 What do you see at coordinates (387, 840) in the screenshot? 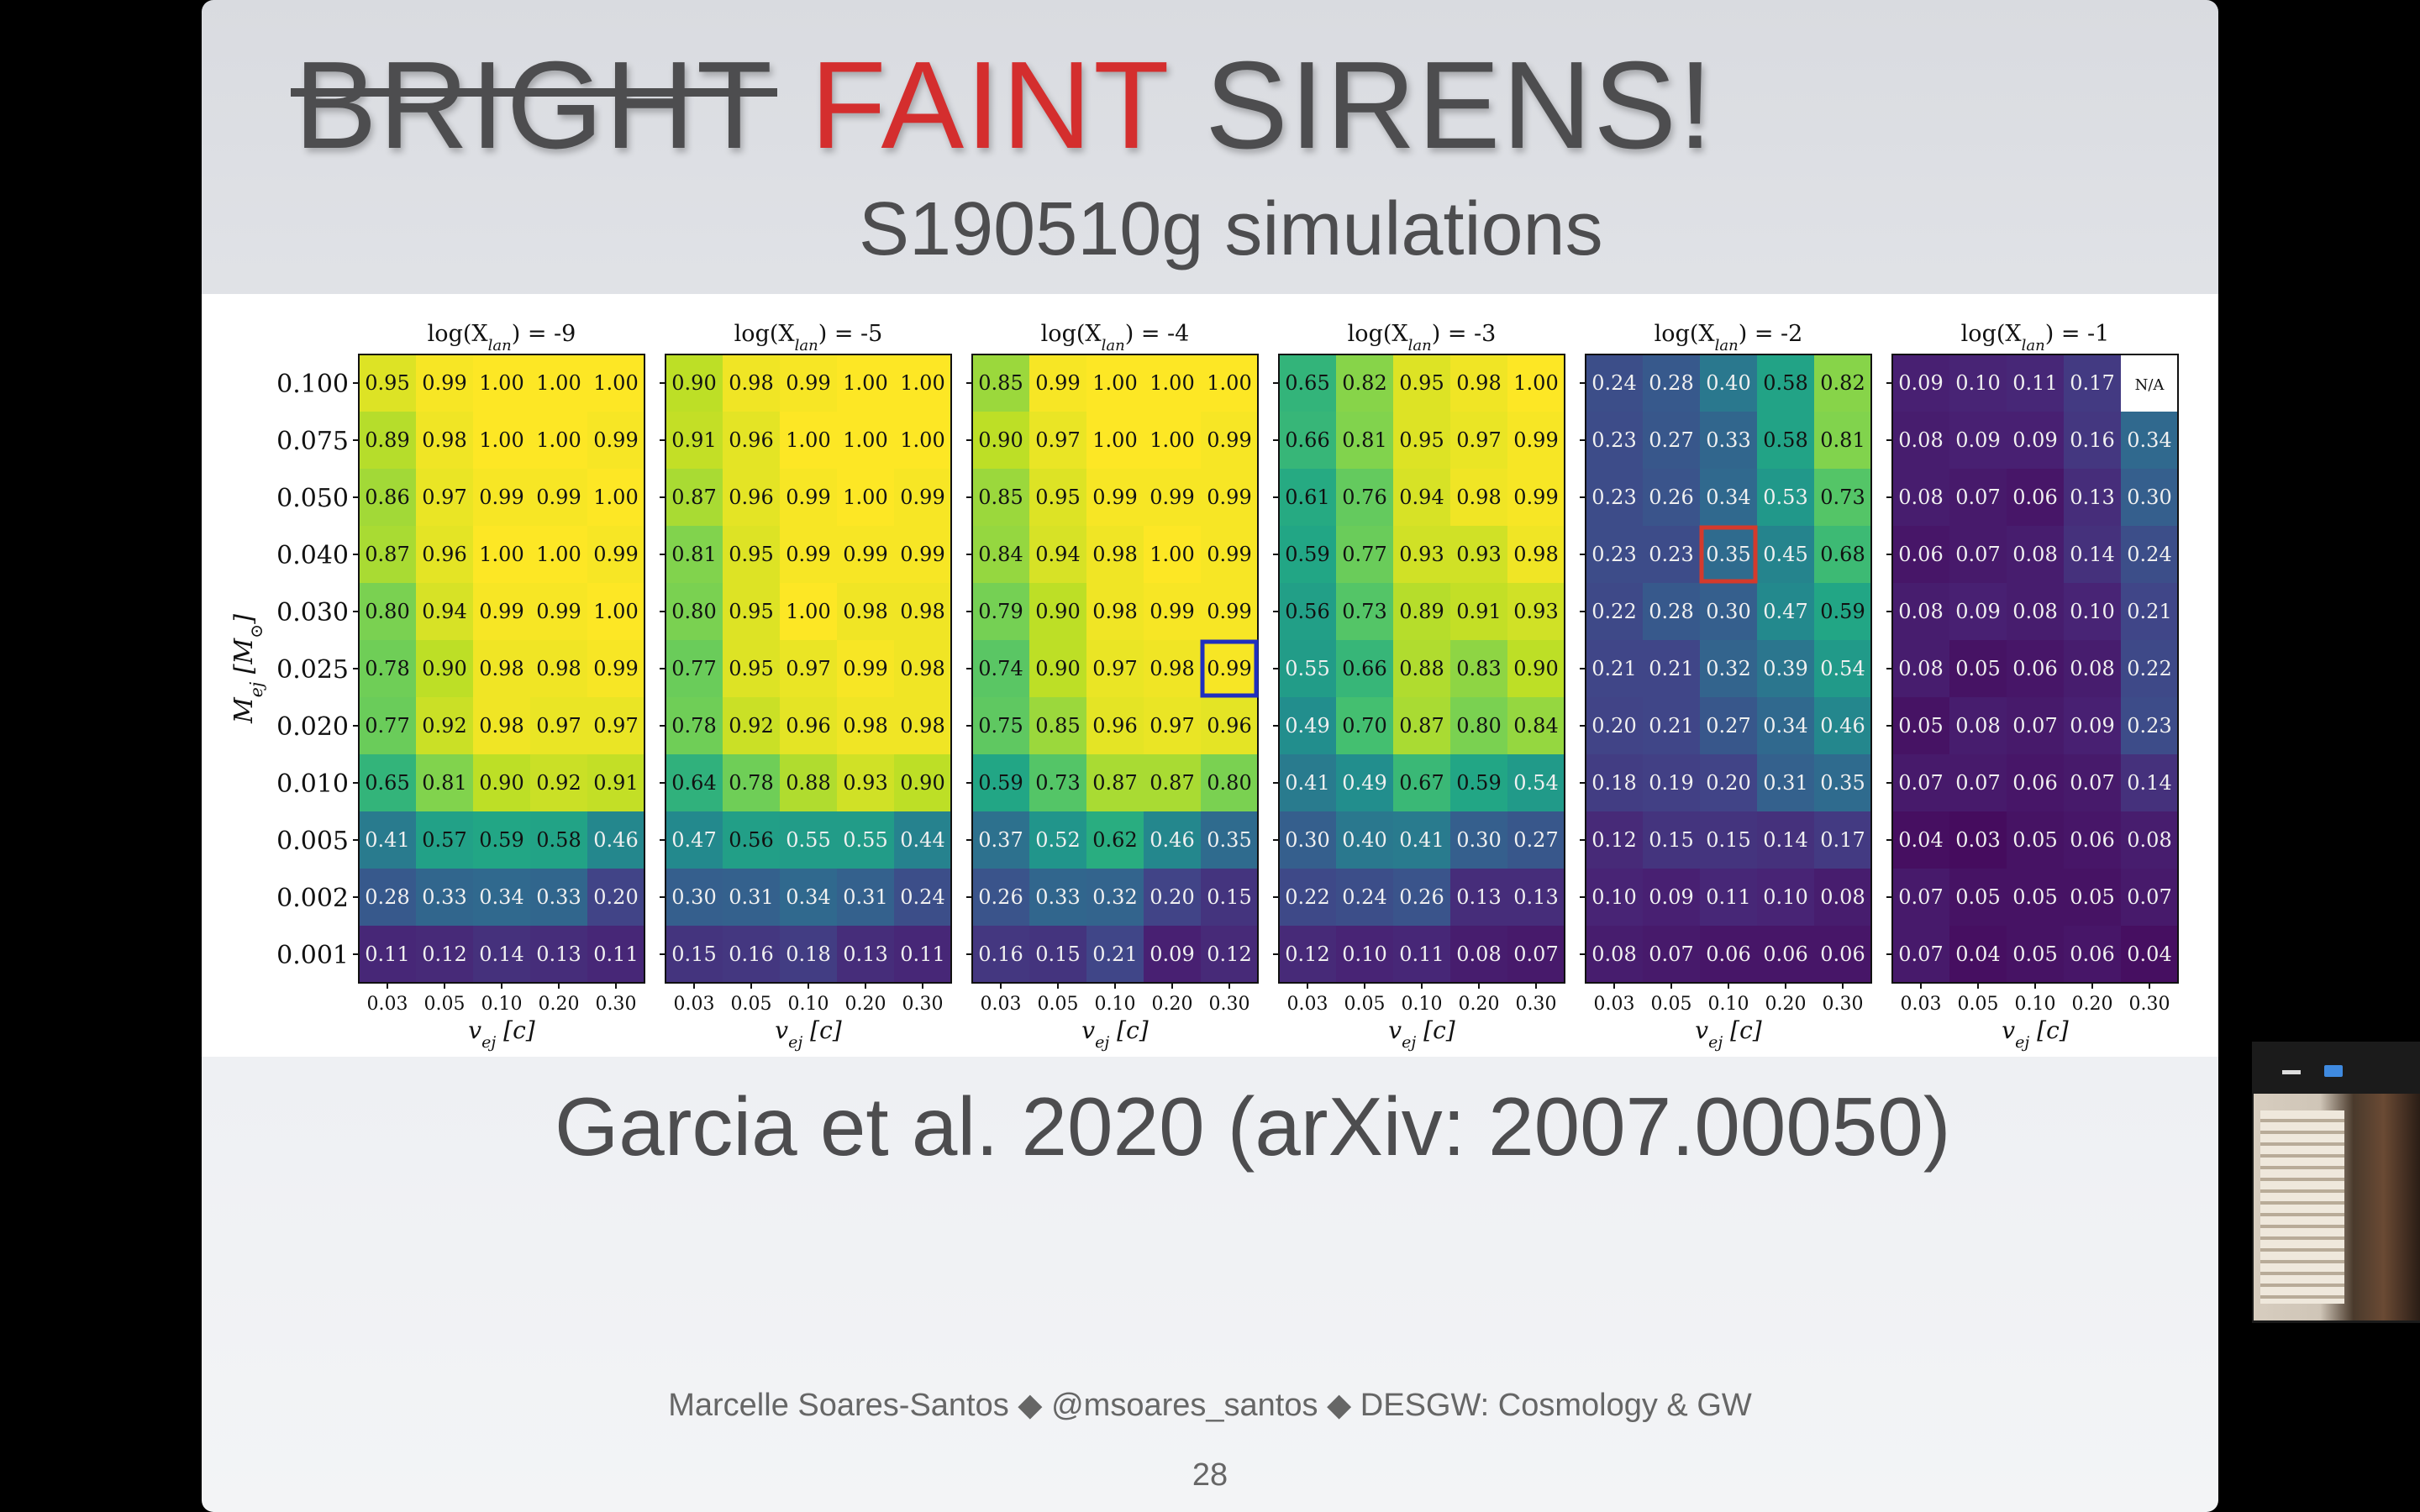
I see `cell-value-label: 0.41` at bounding box center [387, 840].